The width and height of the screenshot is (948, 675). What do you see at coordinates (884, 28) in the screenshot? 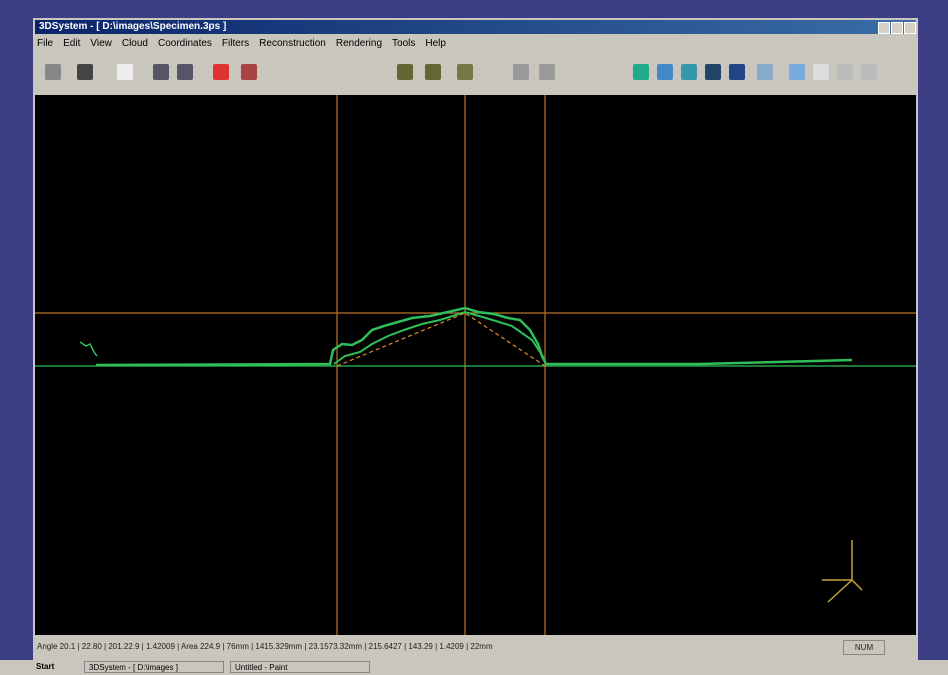
I see `minimize-button` at bounding box center [884, 28].